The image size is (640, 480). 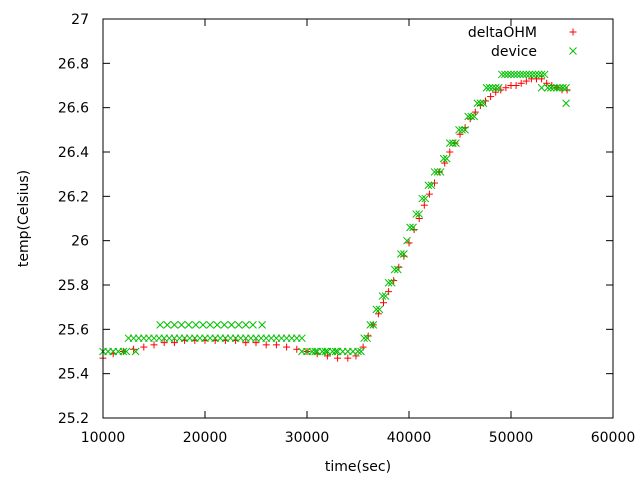 I want to click on y-axis-label: temp(Celsius), so click(x=24, y=218).